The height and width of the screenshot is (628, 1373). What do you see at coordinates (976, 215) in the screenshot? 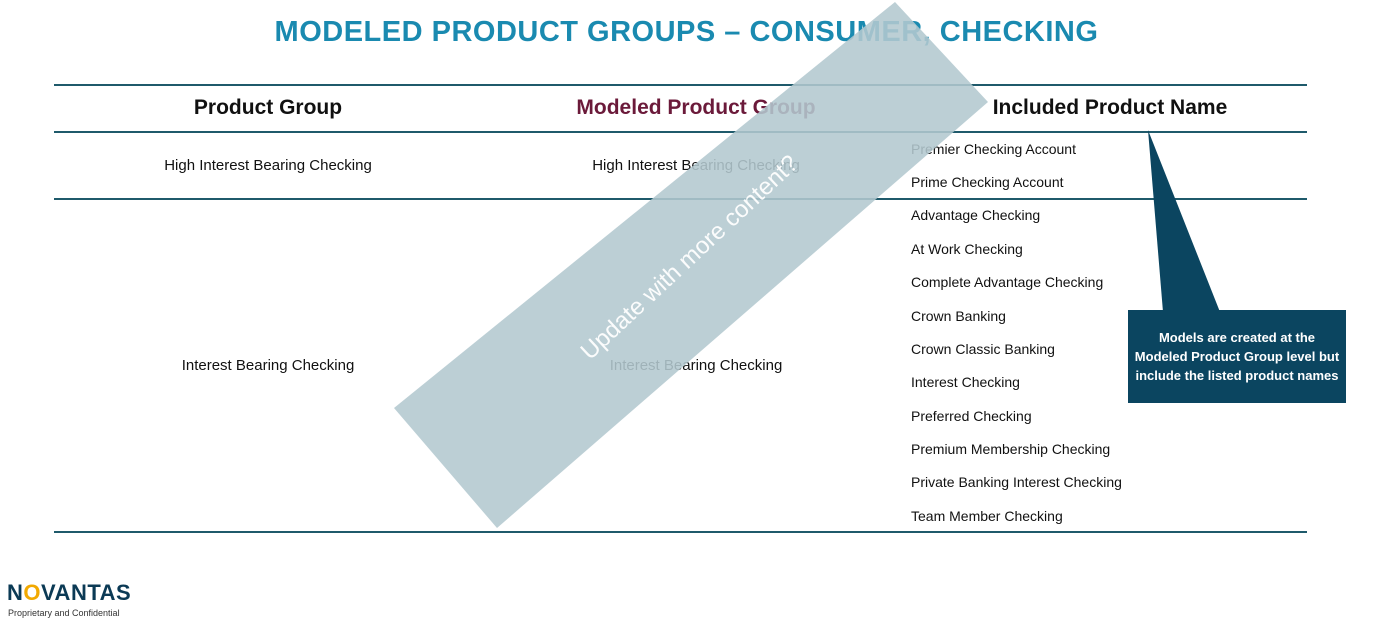
I see `product-name: Advantage Checking` at bounding box center [976, 215].